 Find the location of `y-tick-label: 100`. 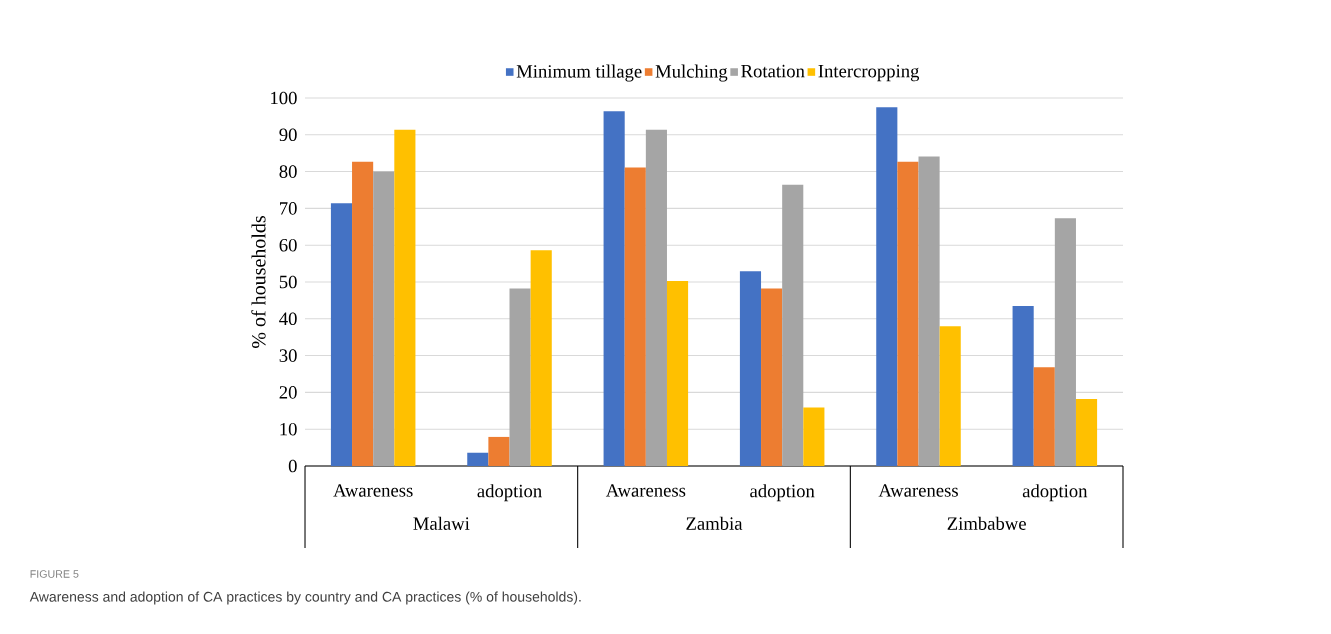

y-tick-label: 100 is located at coordinates (284, 98).